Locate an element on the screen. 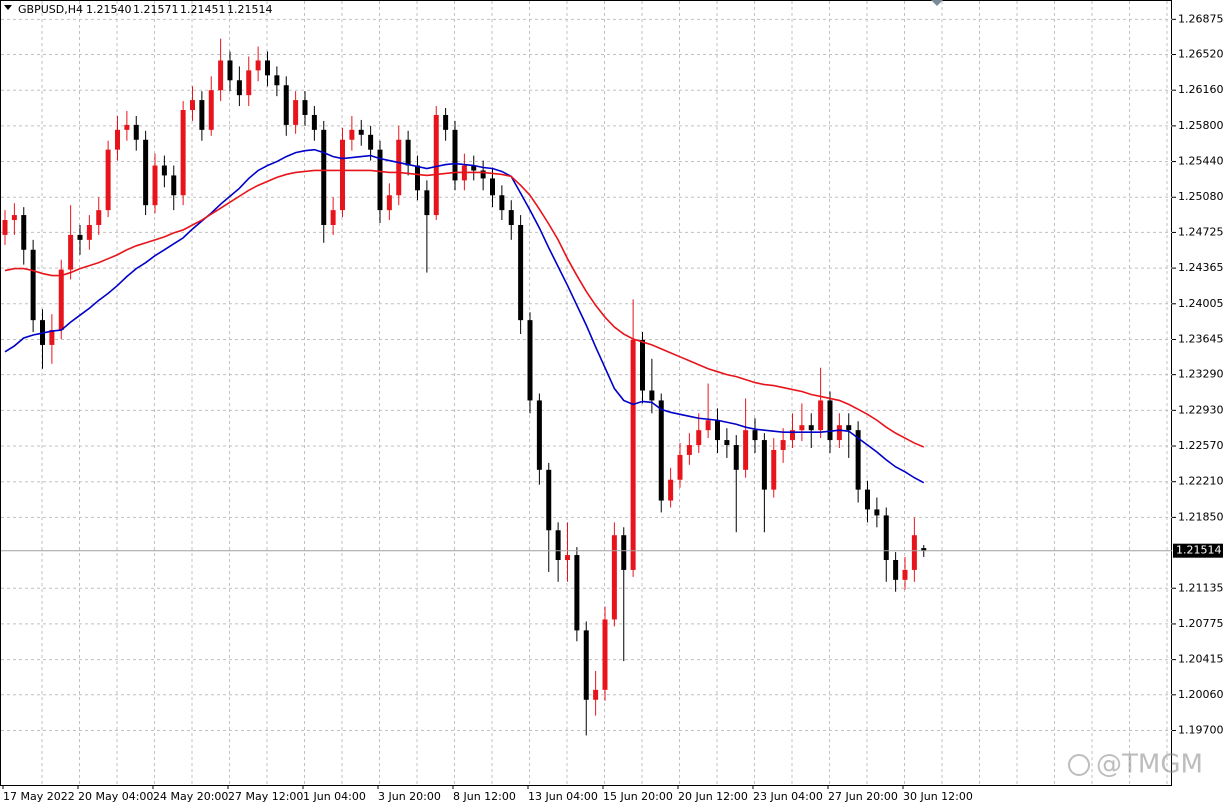 Image resolution: width=1227 pixels, height=807 pixels. x-tick-label: 17 May 2022 is located at coordinates (39, 796).